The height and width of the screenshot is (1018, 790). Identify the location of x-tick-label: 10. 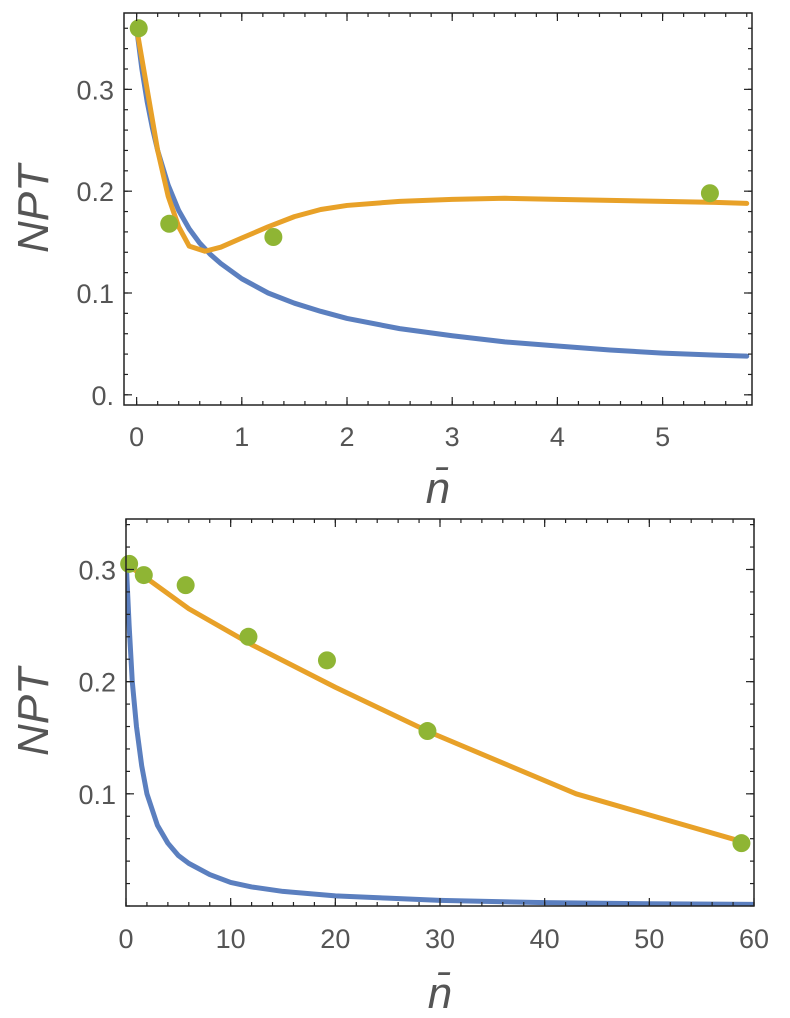
(231, 939).